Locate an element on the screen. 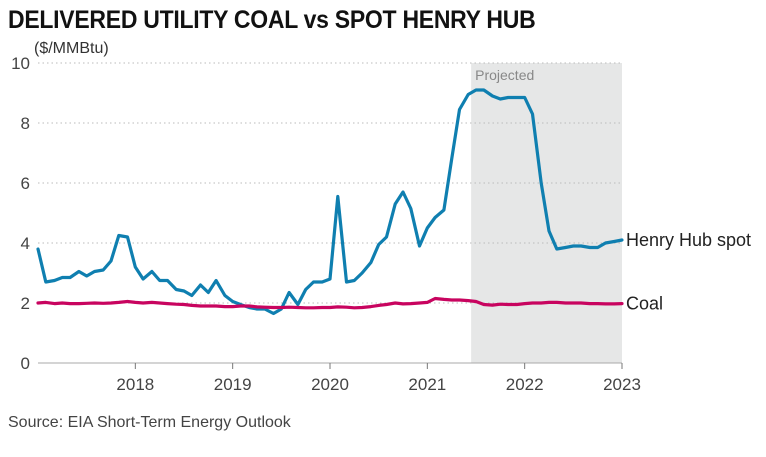  x-tick-label: 2022 is located at coordinates (525, 384).